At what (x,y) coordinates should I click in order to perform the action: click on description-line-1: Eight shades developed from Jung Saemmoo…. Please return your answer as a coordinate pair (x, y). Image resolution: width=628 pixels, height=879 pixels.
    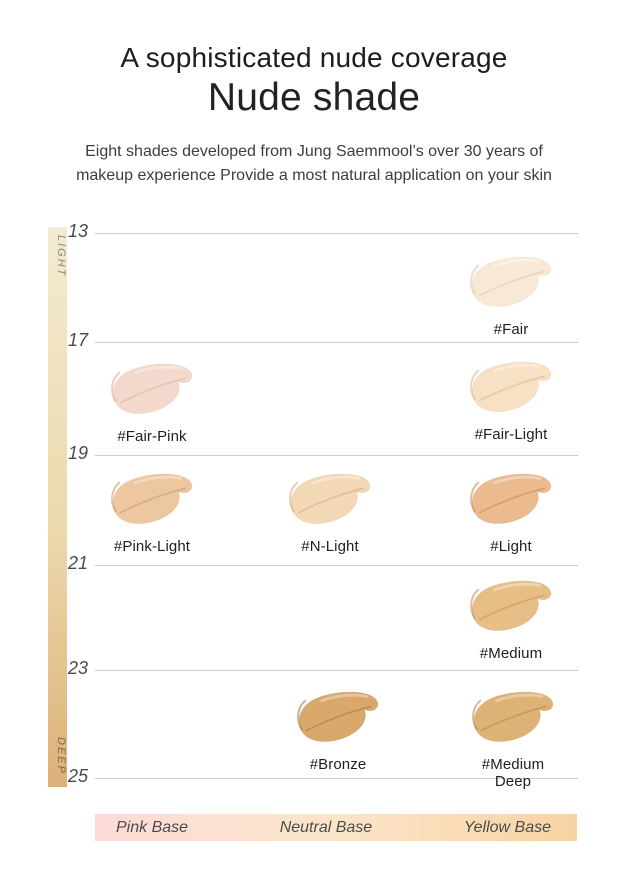
    Looking at the image, I should click on (314, 151).